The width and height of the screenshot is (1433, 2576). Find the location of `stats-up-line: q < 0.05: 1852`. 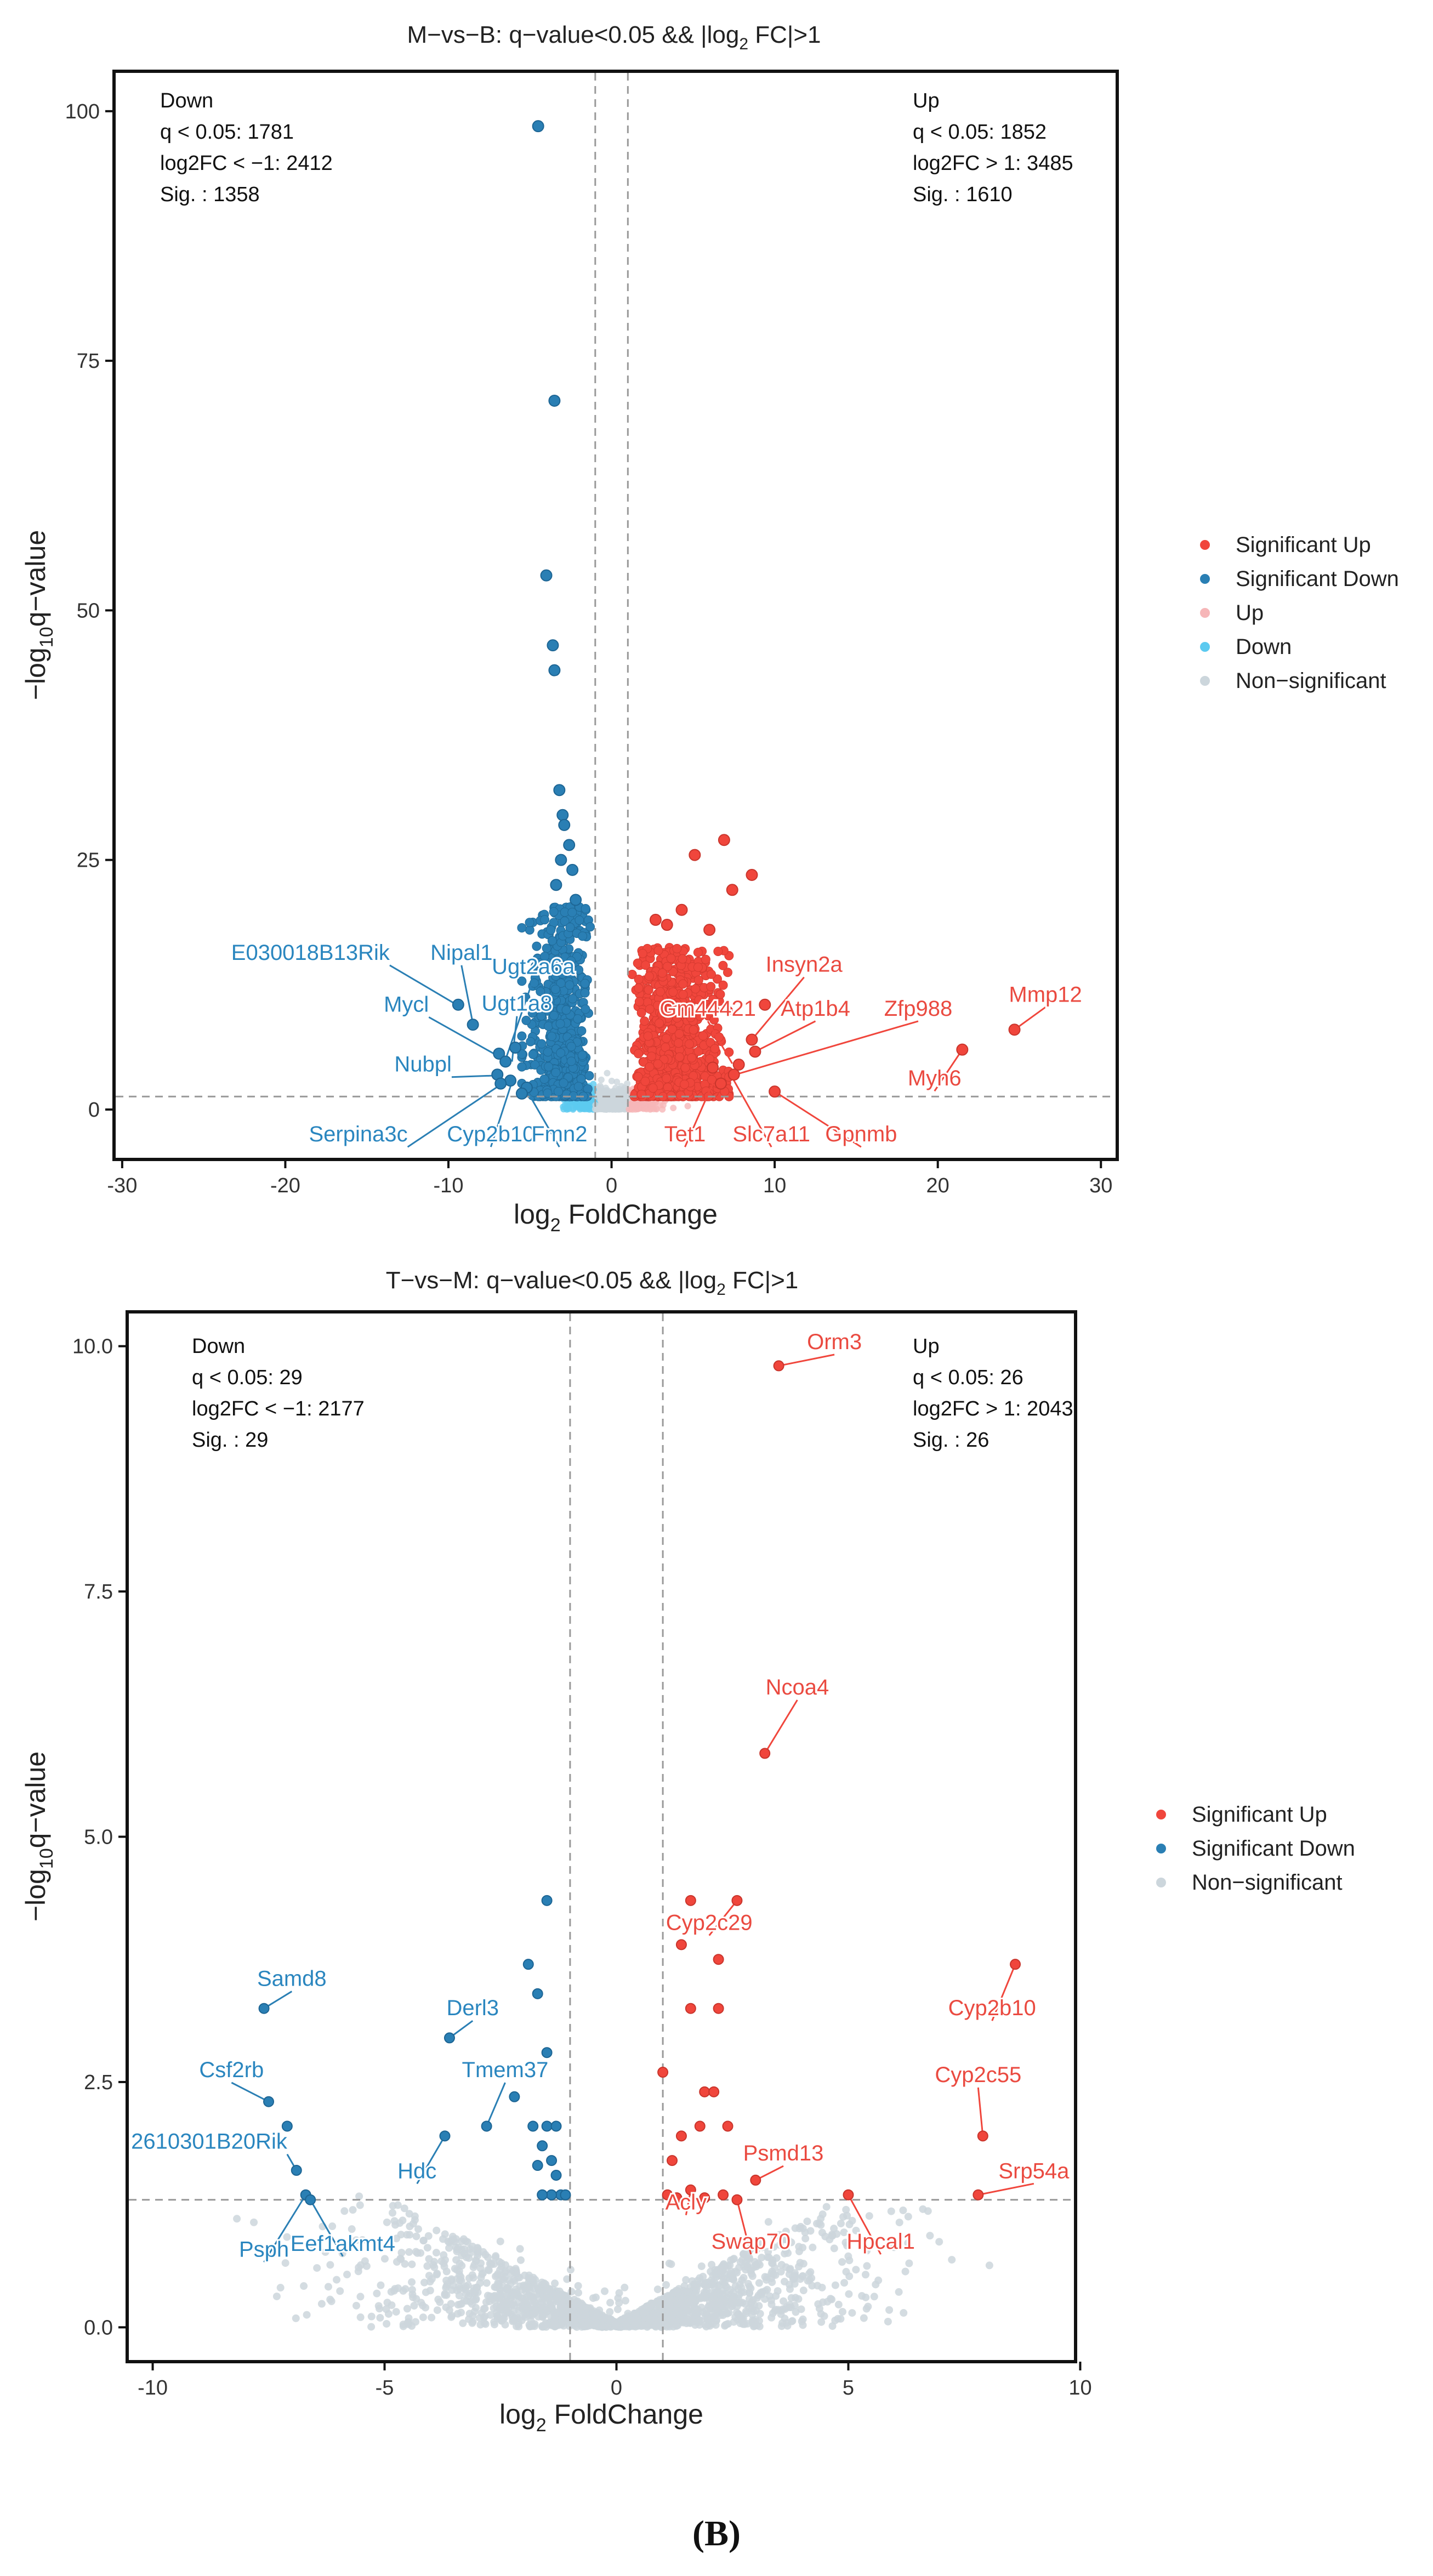

stats-up-line: q < 0.05: 1852 is located at coordinates (980, 132).